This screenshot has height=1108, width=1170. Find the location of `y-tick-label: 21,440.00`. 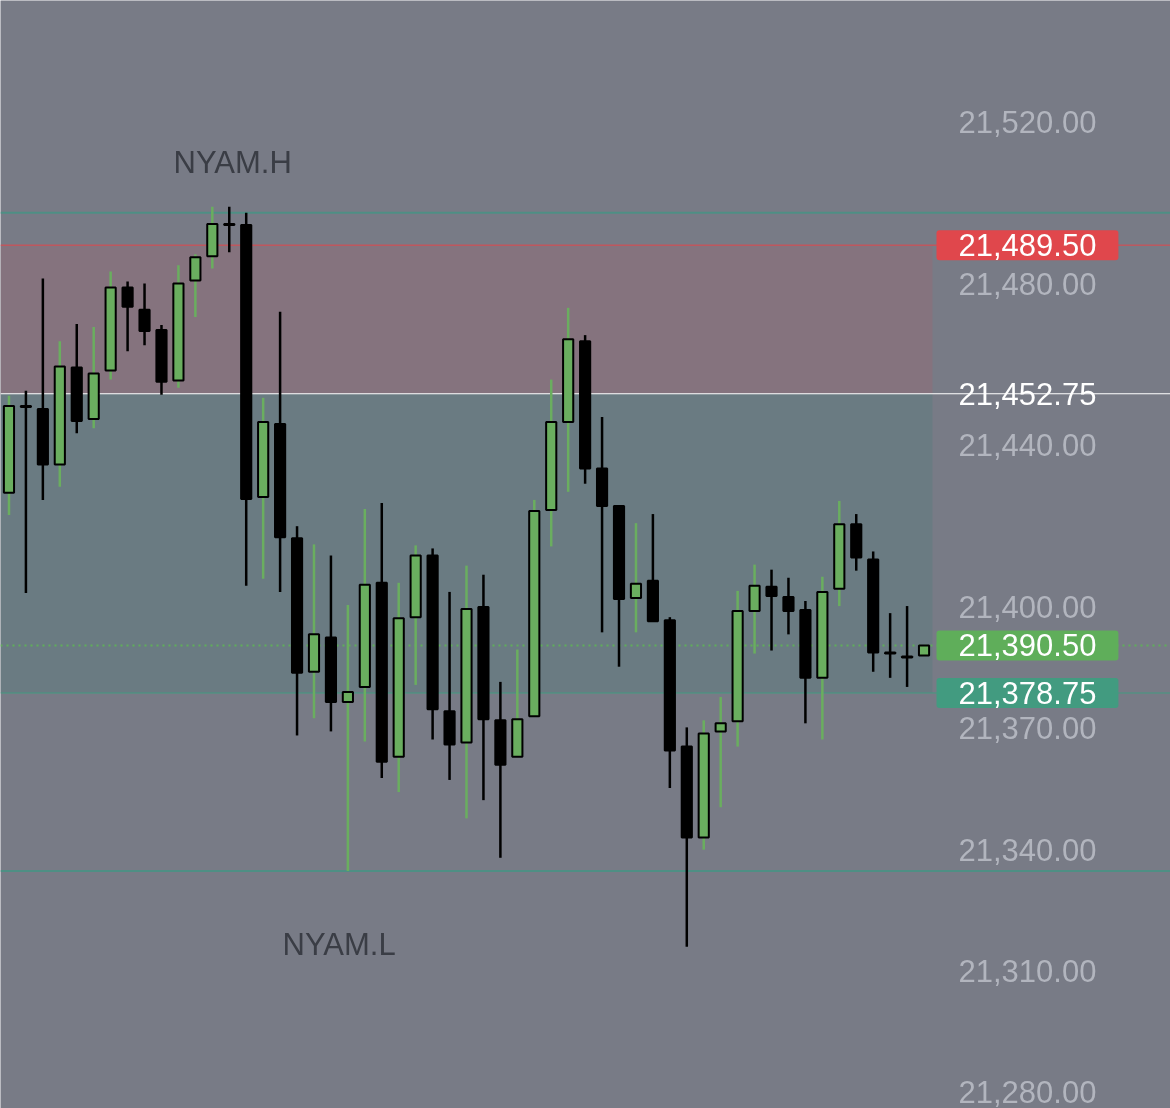

y-tick-label: 21,440.00 is located at coordinates (1027, 446).